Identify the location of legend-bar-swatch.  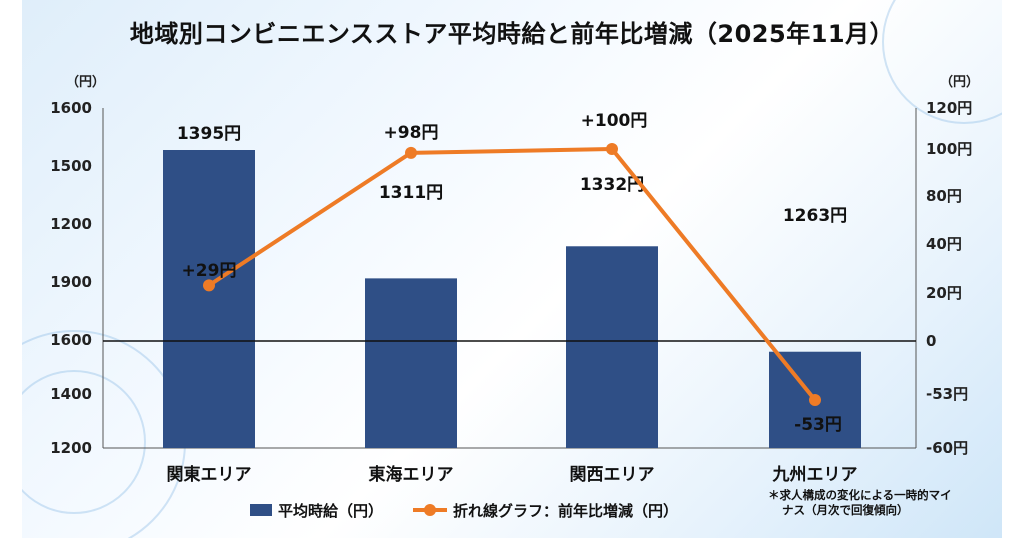
(261, 510).